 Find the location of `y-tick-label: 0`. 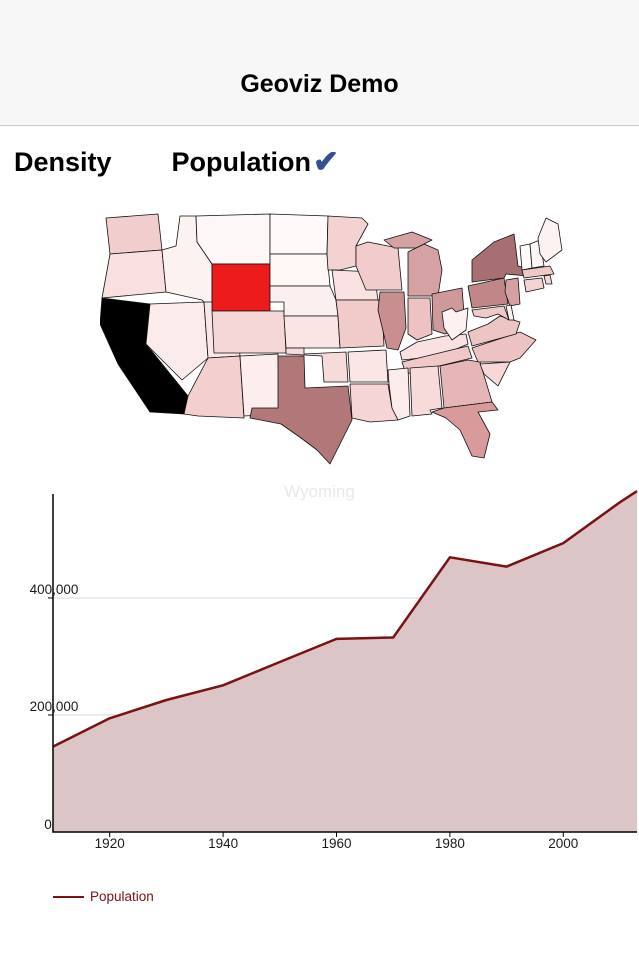

y-tick-label: 0 is located at coordinates (48, 824).